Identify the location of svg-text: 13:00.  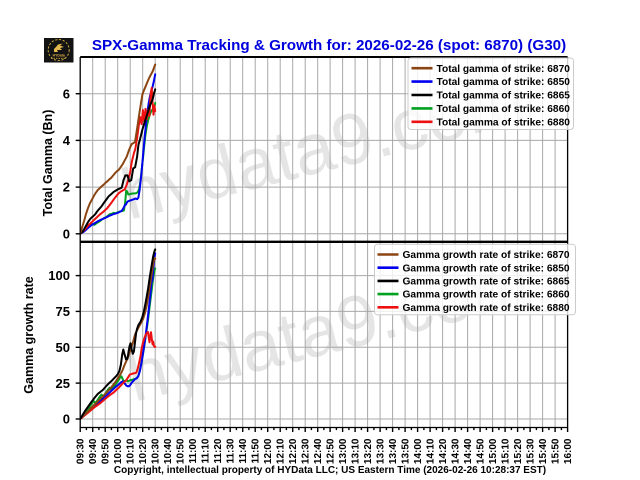
(343, 451).